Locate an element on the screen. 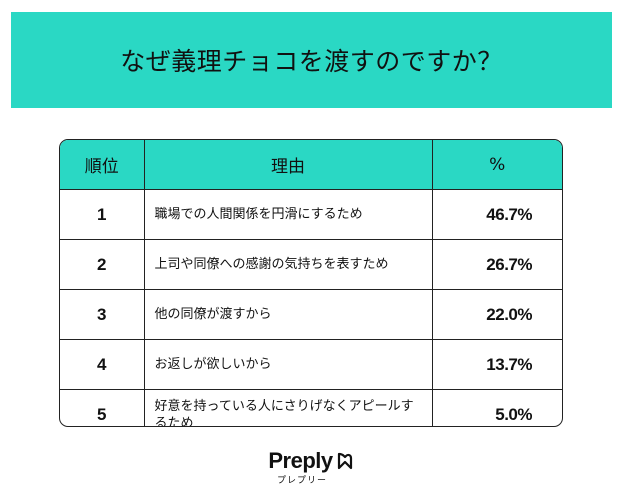 This screenshot has width=622, height=502. row-rank: 2 is located at coordinates (102, 264).